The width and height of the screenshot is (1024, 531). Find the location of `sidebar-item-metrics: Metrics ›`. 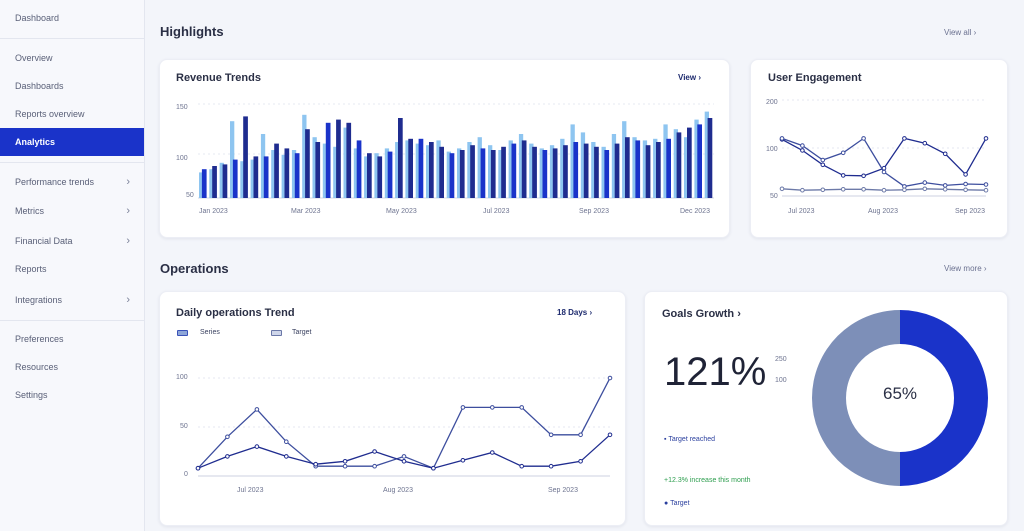

sidebar-item-metrics: Metrics › is located at coordinates (72, 211).